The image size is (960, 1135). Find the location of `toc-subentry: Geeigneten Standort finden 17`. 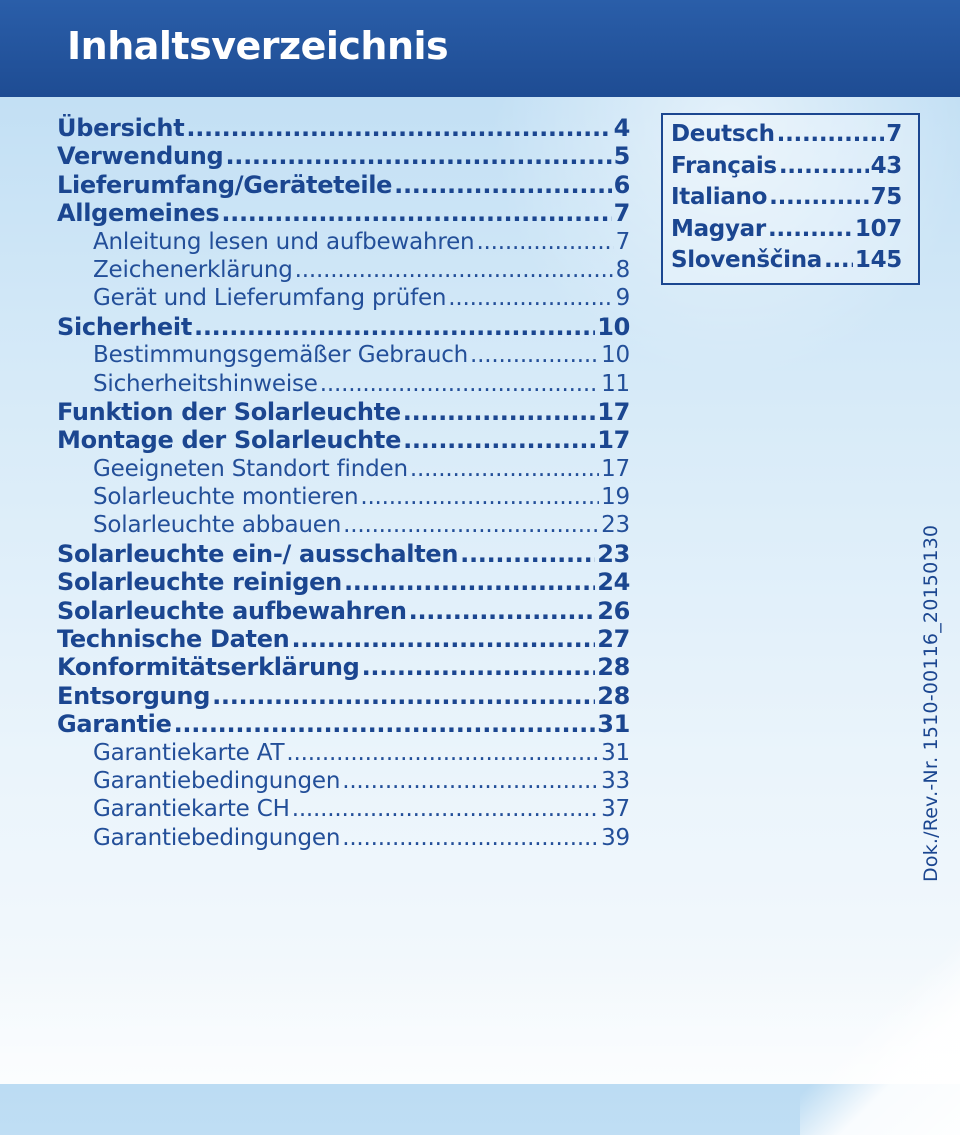

toc-subentry: Geeigneten Standort finden 17 is located at coordinates (343, 469).